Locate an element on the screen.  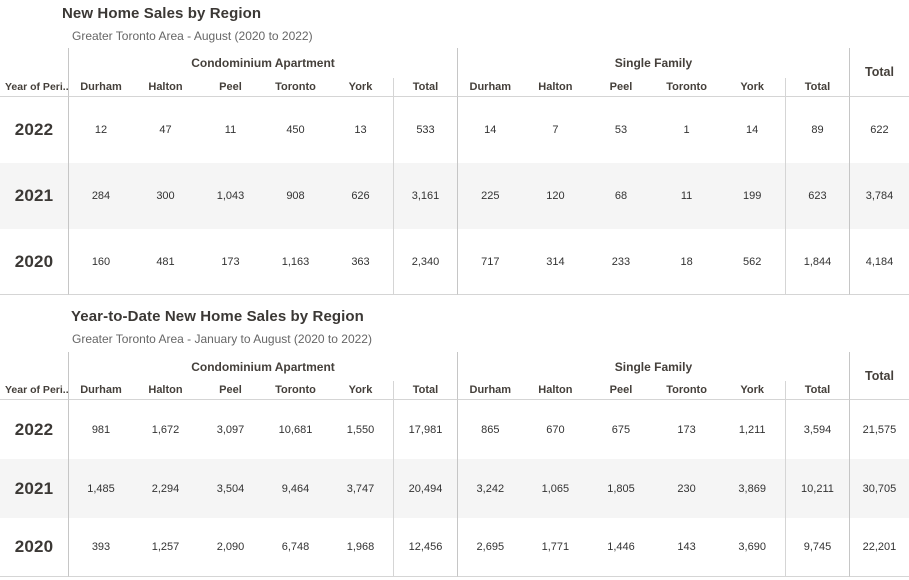
grand-total-cell: 30,705 is located at coordinates (878, 488).